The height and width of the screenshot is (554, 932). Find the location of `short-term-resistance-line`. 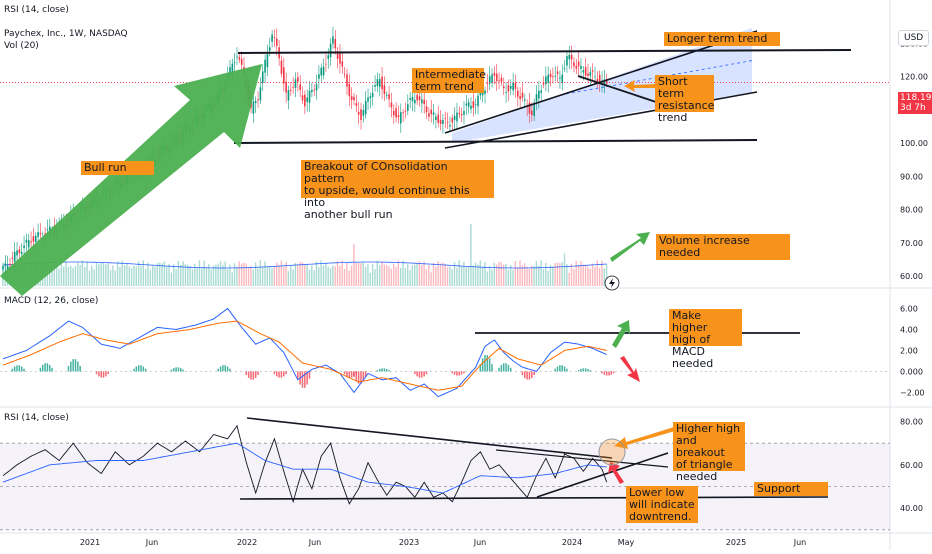

short-term-resistance-line is located at coordinates (617, 89).